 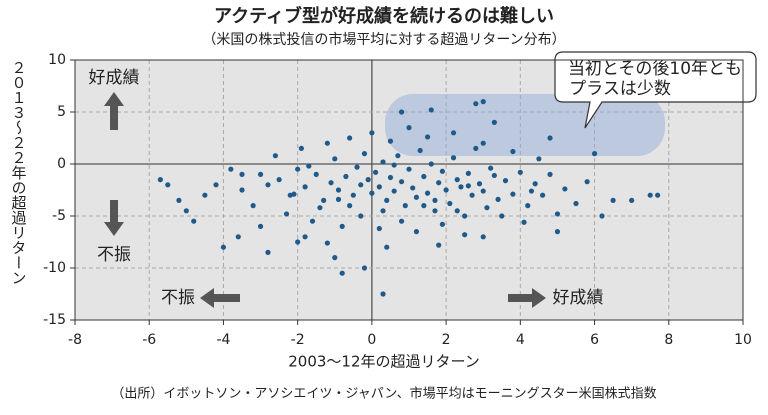 I want to click on x-tick-label: 8, so click(x=668, y=340).